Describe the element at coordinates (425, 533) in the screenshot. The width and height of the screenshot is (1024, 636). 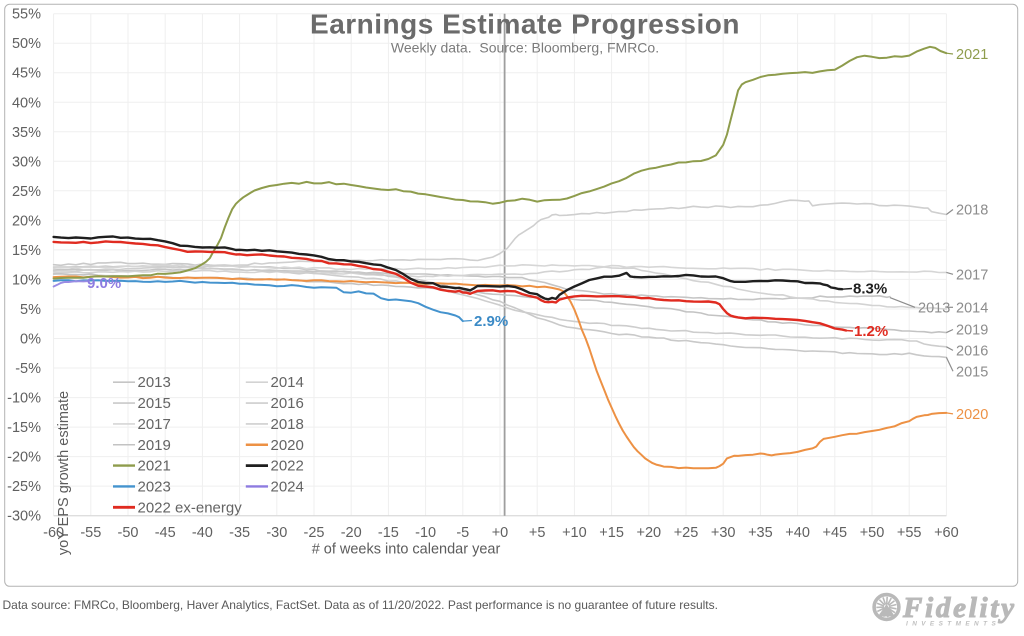
I see `svg-text: -10` at that location.